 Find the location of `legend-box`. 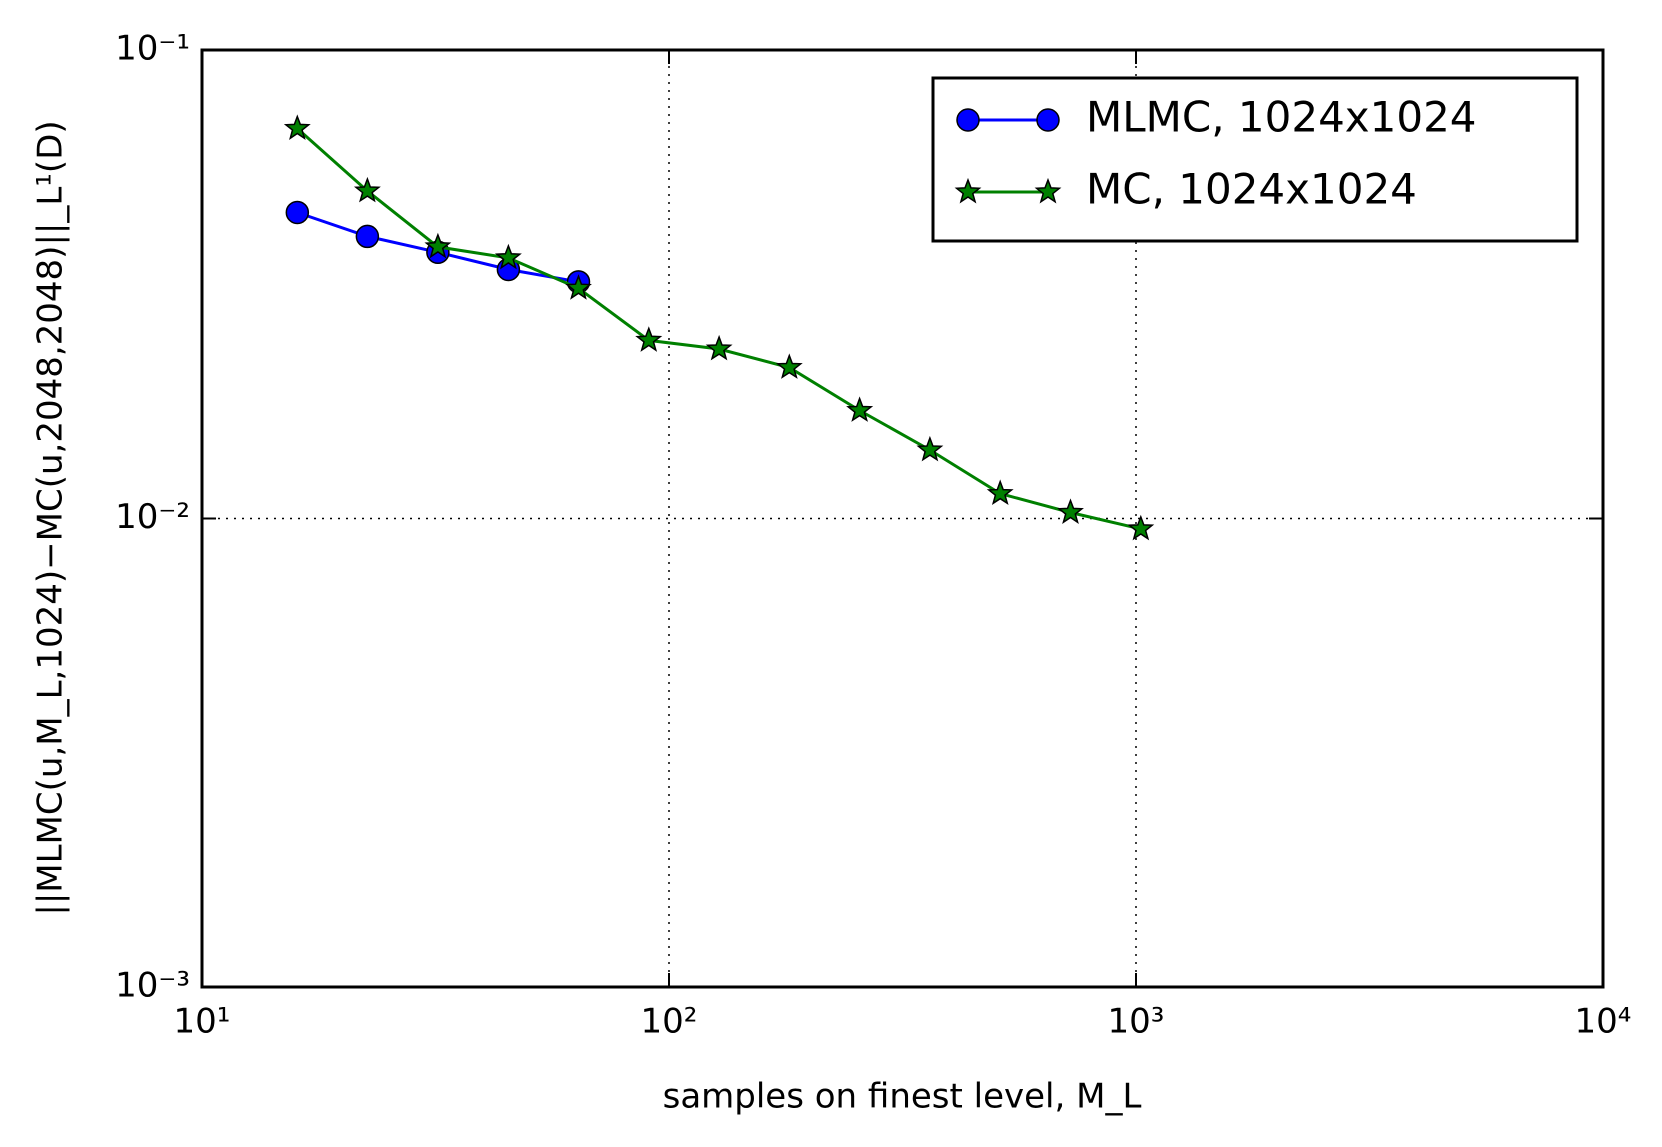

legend-box is located at coordinates (1255, 159).